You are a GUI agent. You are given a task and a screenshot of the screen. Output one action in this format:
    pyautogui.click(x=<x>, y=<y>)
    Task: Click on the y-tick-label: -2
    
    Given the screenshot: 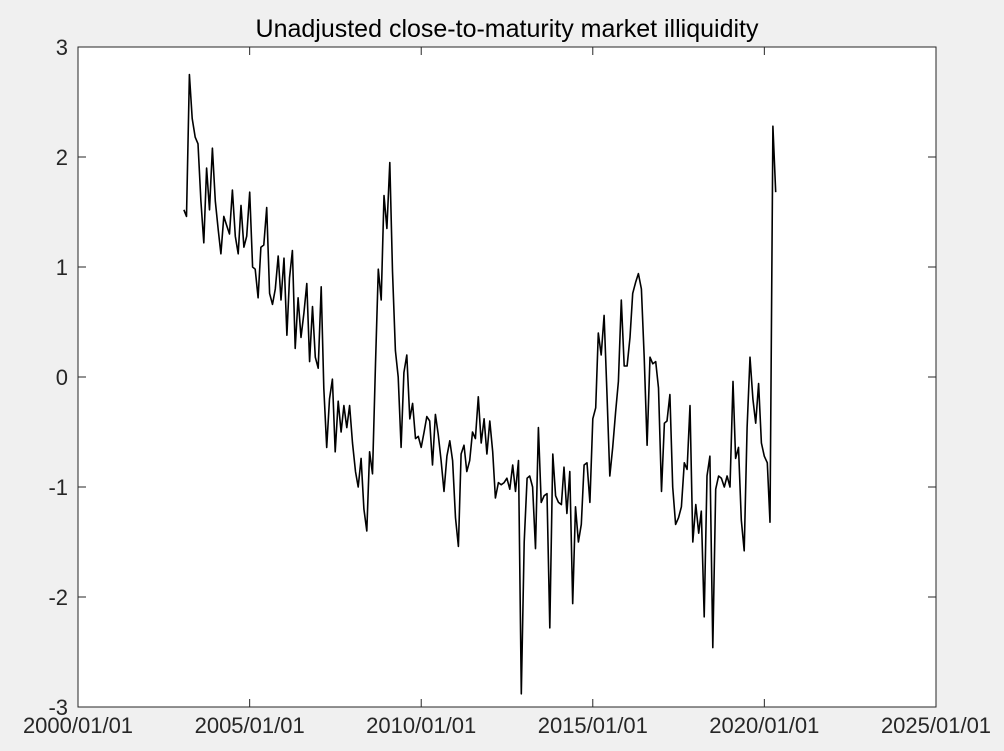 What is the action you would take?
    pyautogui.click(x=58, y=597)
    